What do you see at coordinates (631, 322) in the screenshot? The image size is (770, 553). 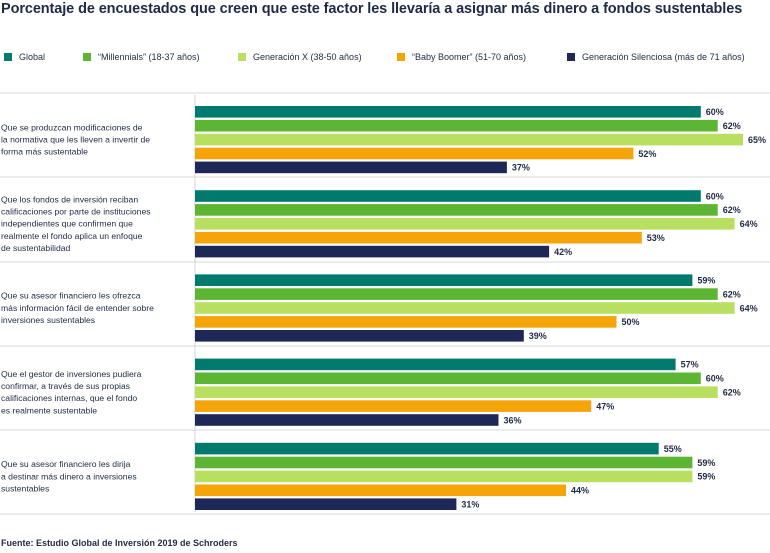 I see `data-label: 50%` at bounding box center [631, 322].